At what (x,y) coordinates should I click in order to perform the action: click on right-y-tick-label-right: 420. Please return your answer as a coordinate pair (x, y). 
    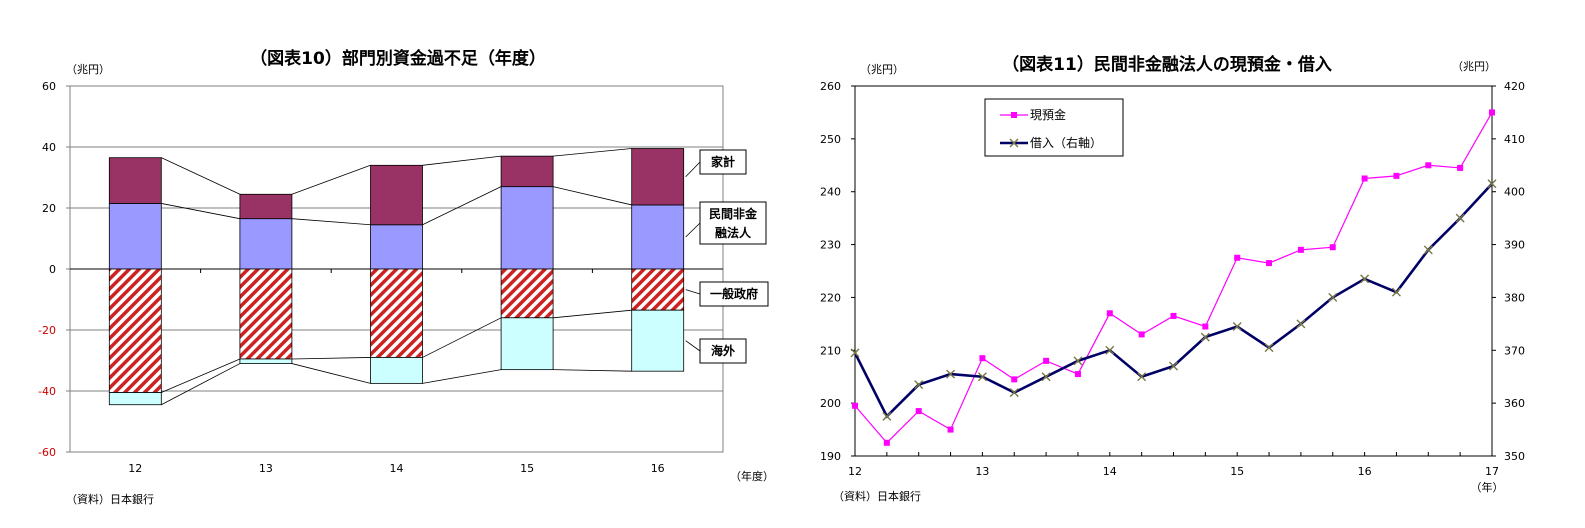
    Looking at the image, I should click on (1514, 86).